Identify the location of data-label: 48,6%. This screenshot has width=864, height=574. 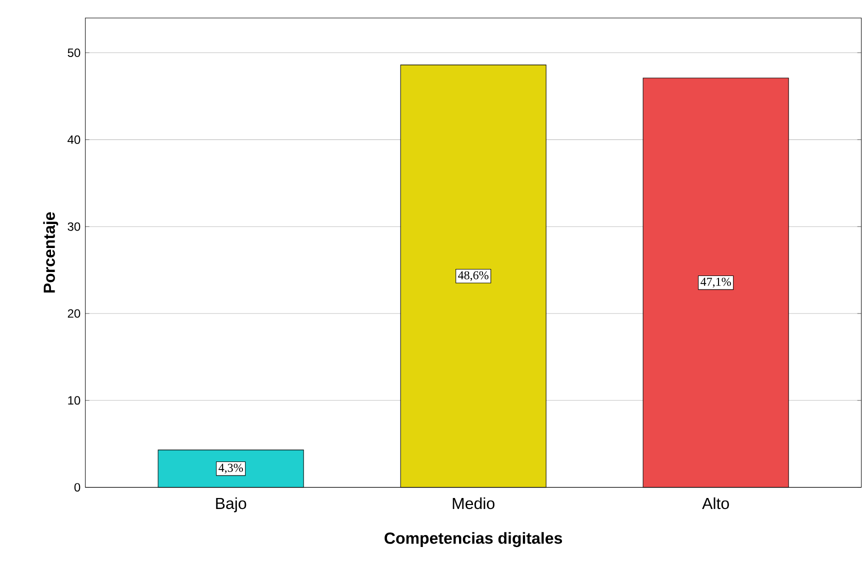
(473, 276).